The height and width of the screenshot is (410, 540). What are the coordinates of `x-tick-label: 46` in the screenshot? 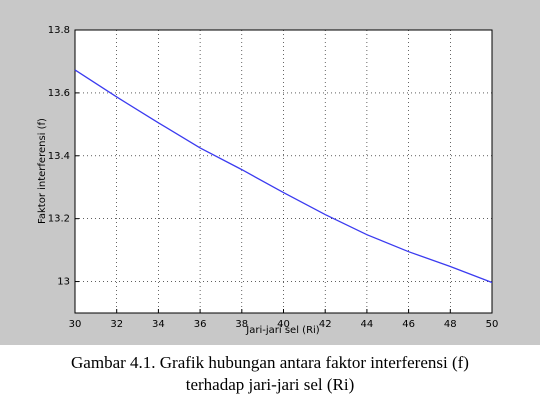 It's located at (408, 324).